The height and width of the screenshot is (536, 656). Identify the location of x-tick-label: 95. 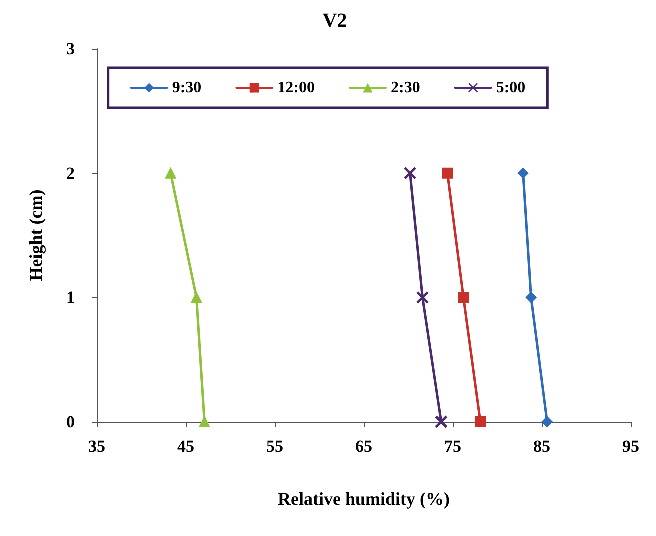
(631, 446).